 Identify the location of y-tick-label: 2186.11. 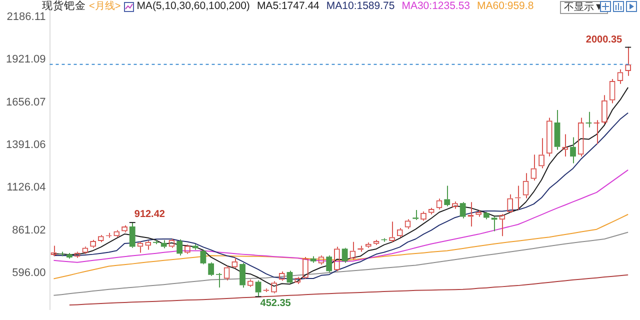
(26, 16).